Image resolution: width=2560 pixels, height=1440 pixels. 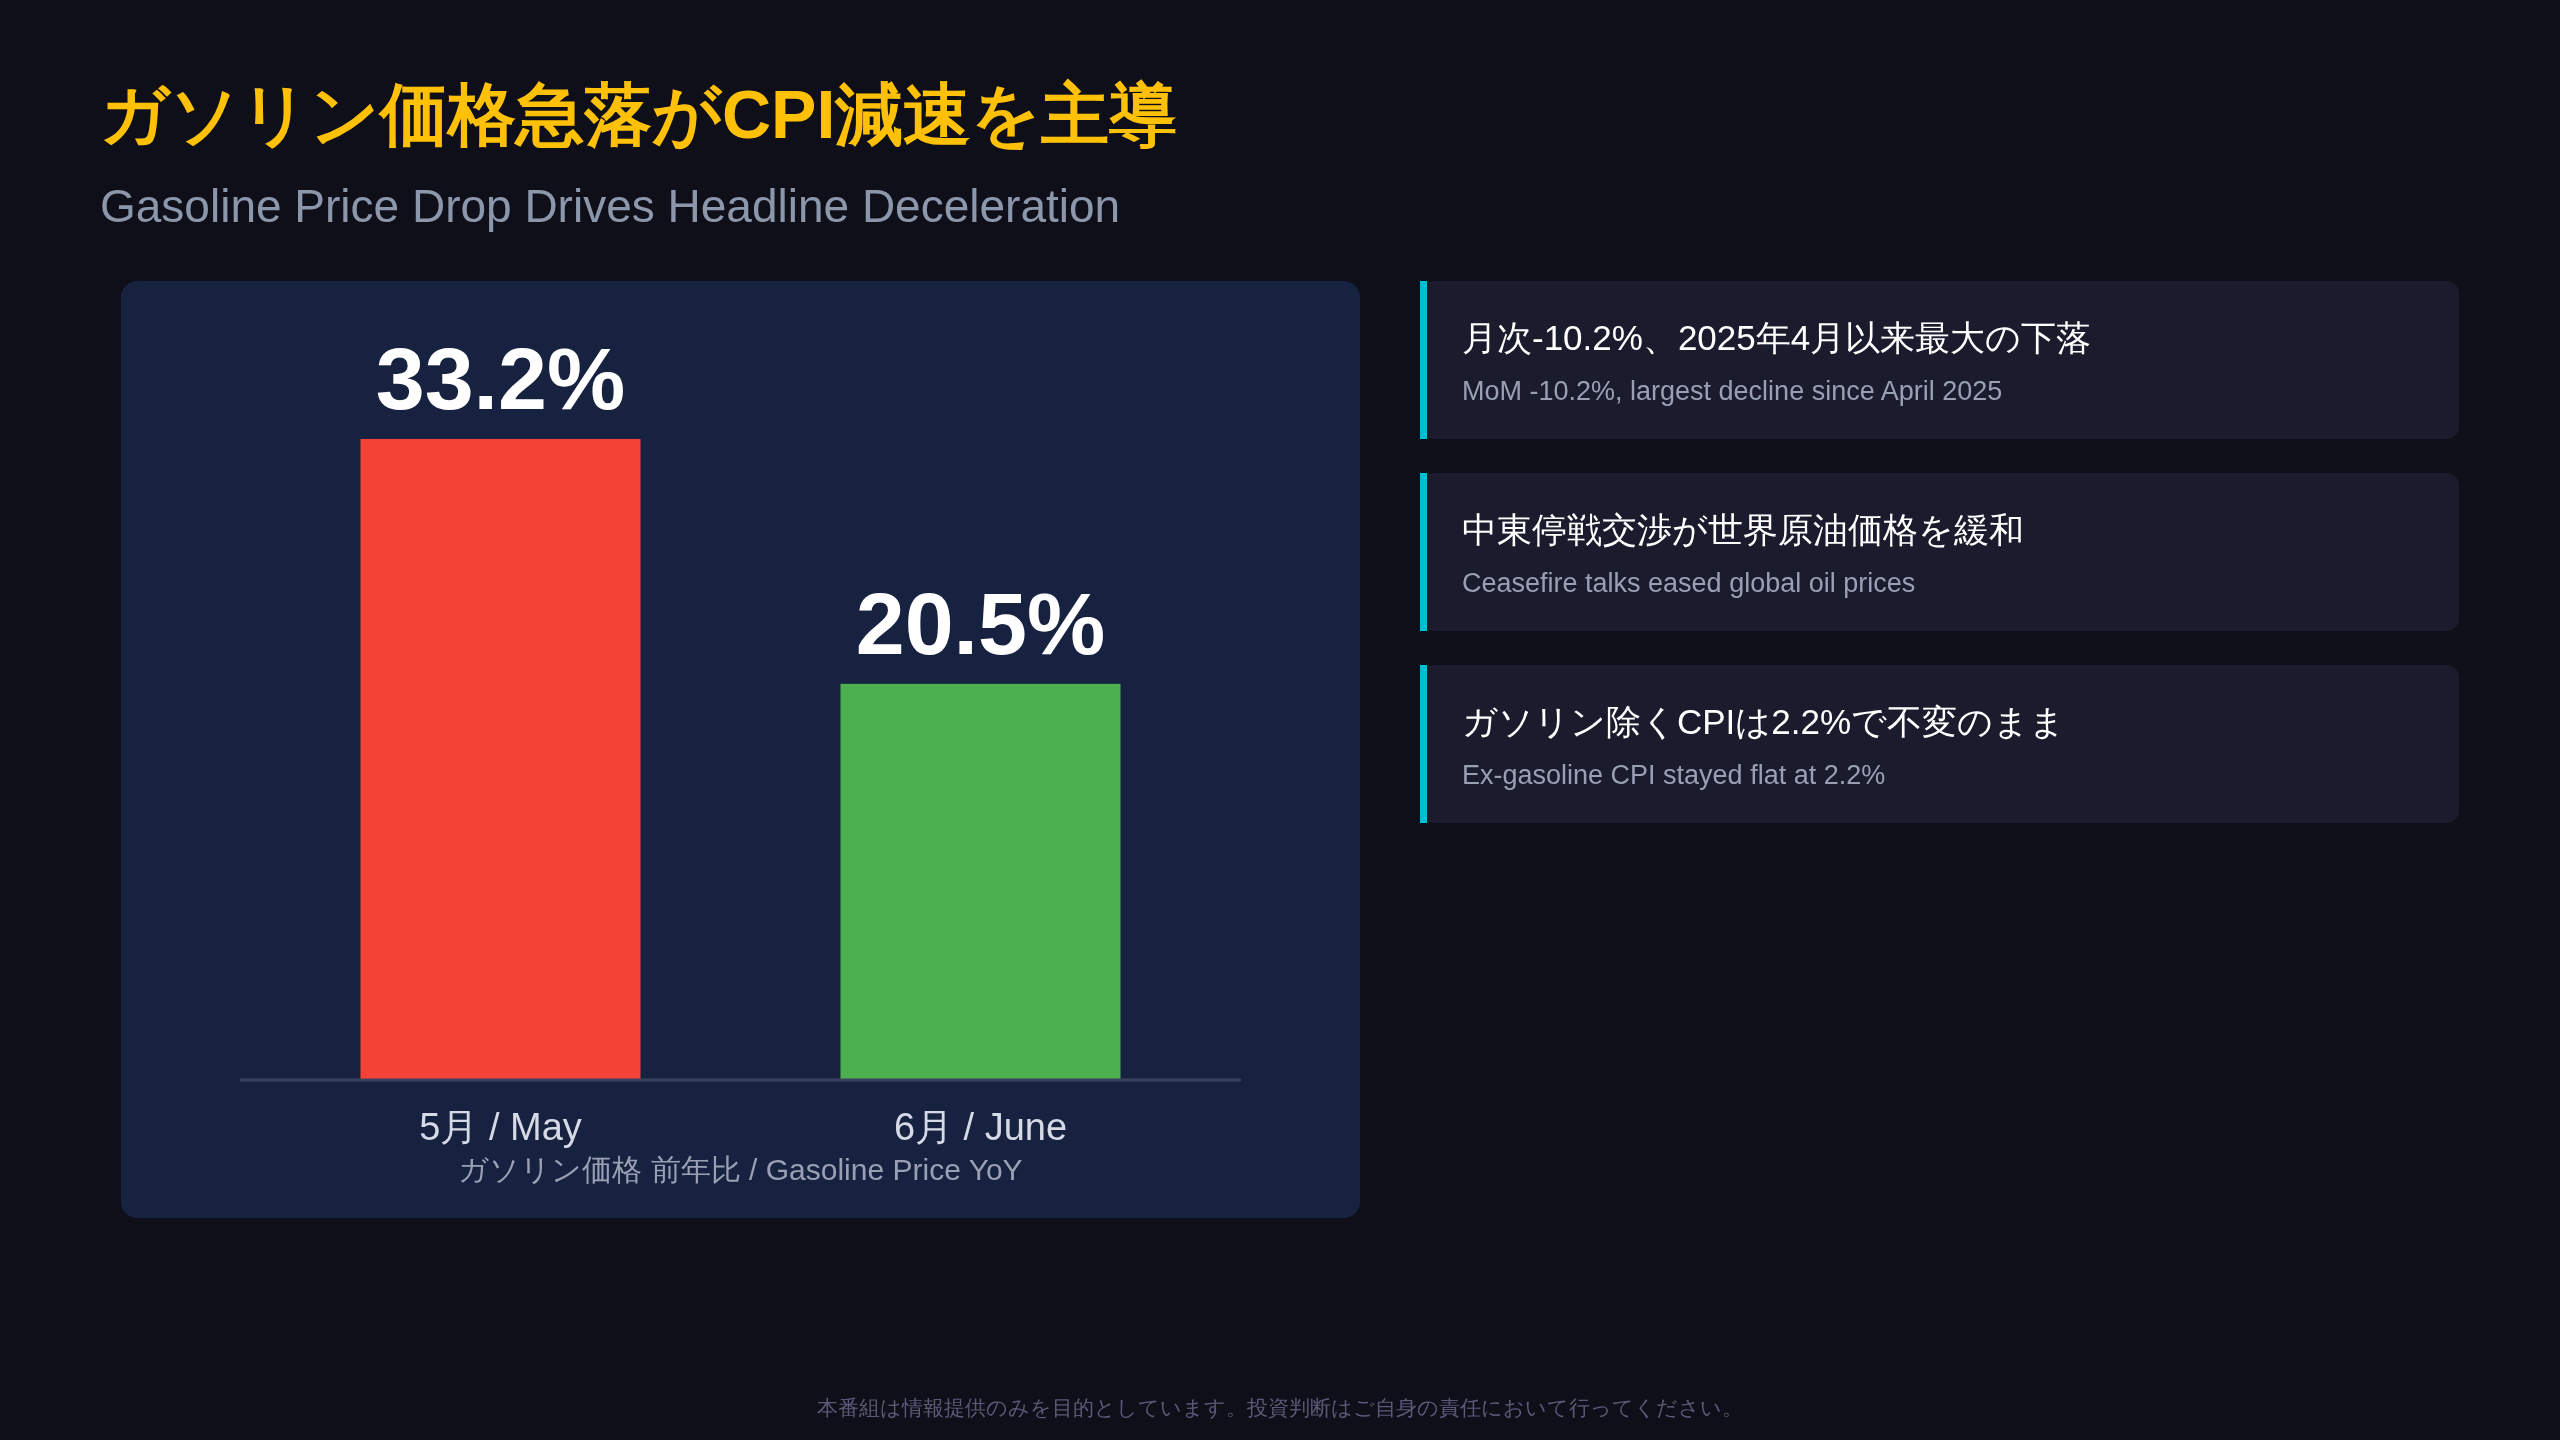 What do you see at coordinates (500, 1127) in the screenshot?
I see `x-tick-label: 5月 / May` at bounding box center [500, 1127].